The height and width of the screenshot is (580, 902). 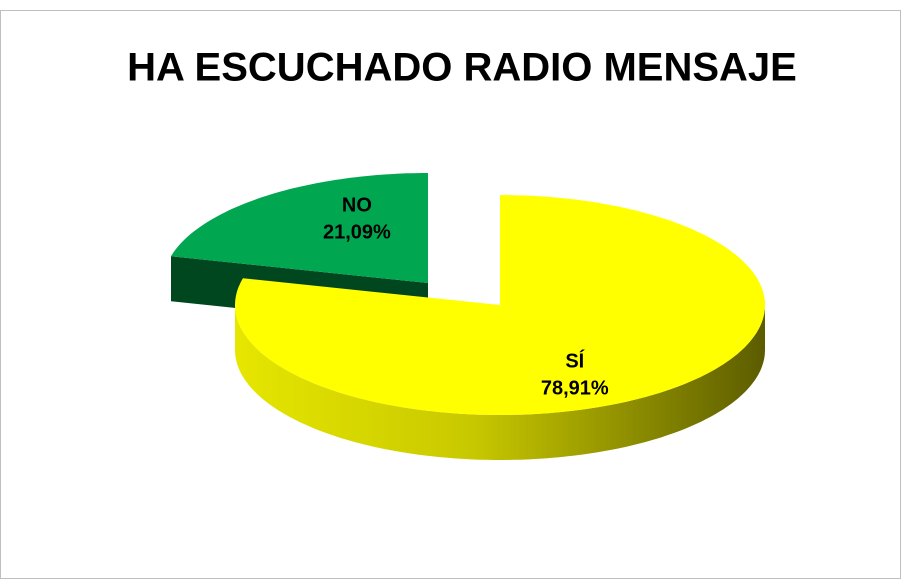 I want to click on slice-label: SÍ, so click(x=574, y=360).